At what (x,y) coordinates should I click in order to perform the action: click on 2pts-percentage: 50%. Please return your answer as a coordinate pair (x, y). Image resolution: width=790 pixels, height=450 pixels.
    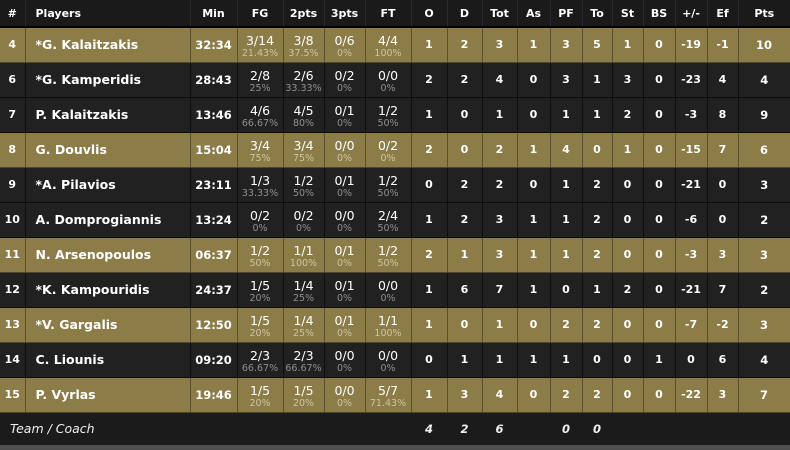
    Looking at the image, I should click on (303, 193).